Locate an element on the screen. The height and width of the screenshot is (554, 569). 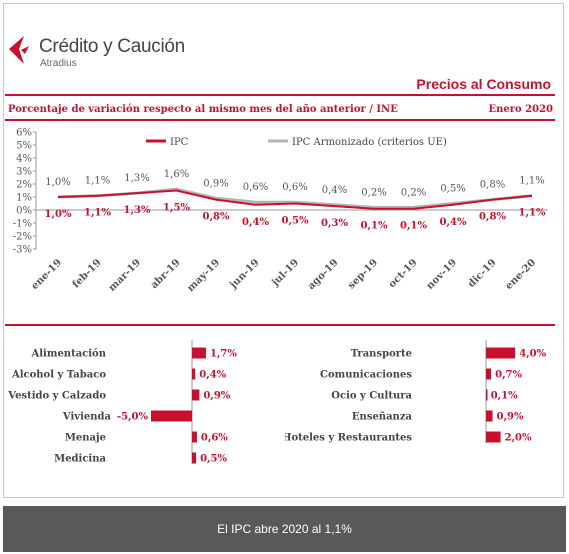
data-label-ipc-armonizado: 0,5% is located at coordinates (452, 189).